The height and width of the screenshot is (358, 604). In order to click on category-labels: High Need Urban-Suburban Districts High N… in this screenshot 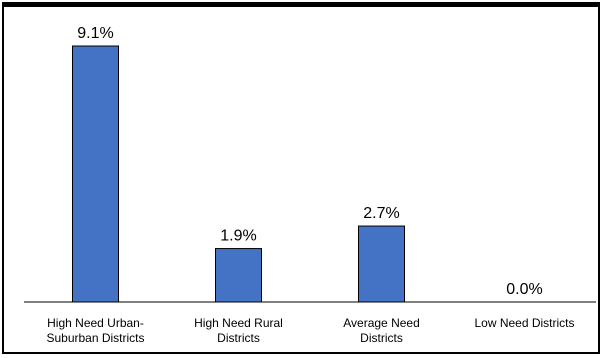, I will do `click(310, 330)`.